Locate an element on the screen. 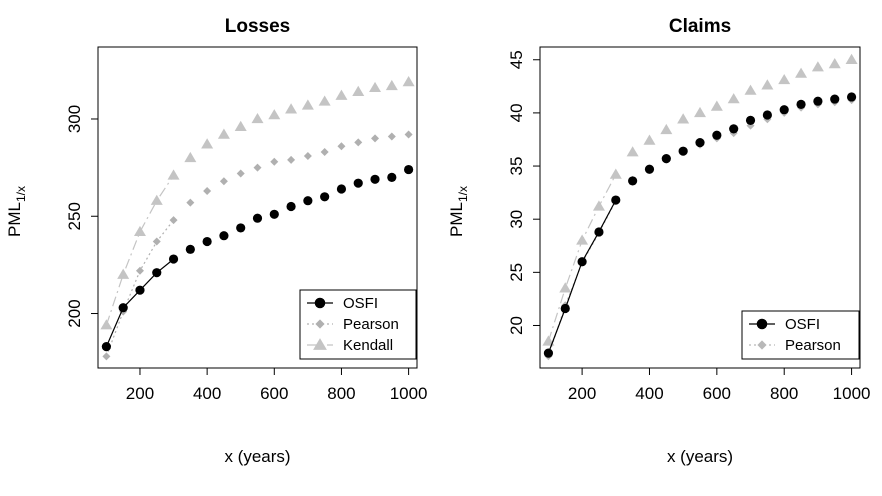 Image resolution: width=882 pixels, height=496 pixels. y-tick-label: 300 is located at coordinates (74, 119).